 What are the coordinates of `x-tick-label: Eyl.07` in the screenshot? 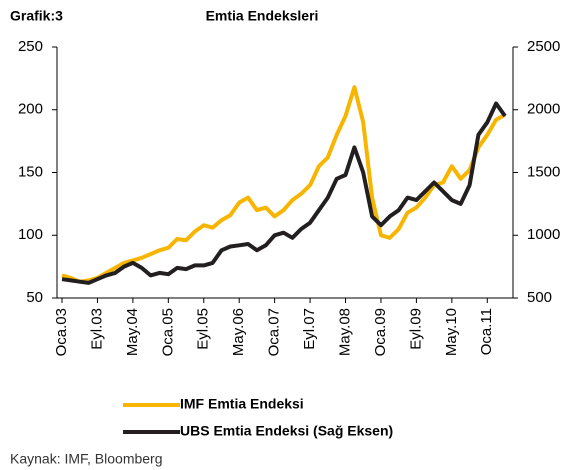 It's located at (309, 329).